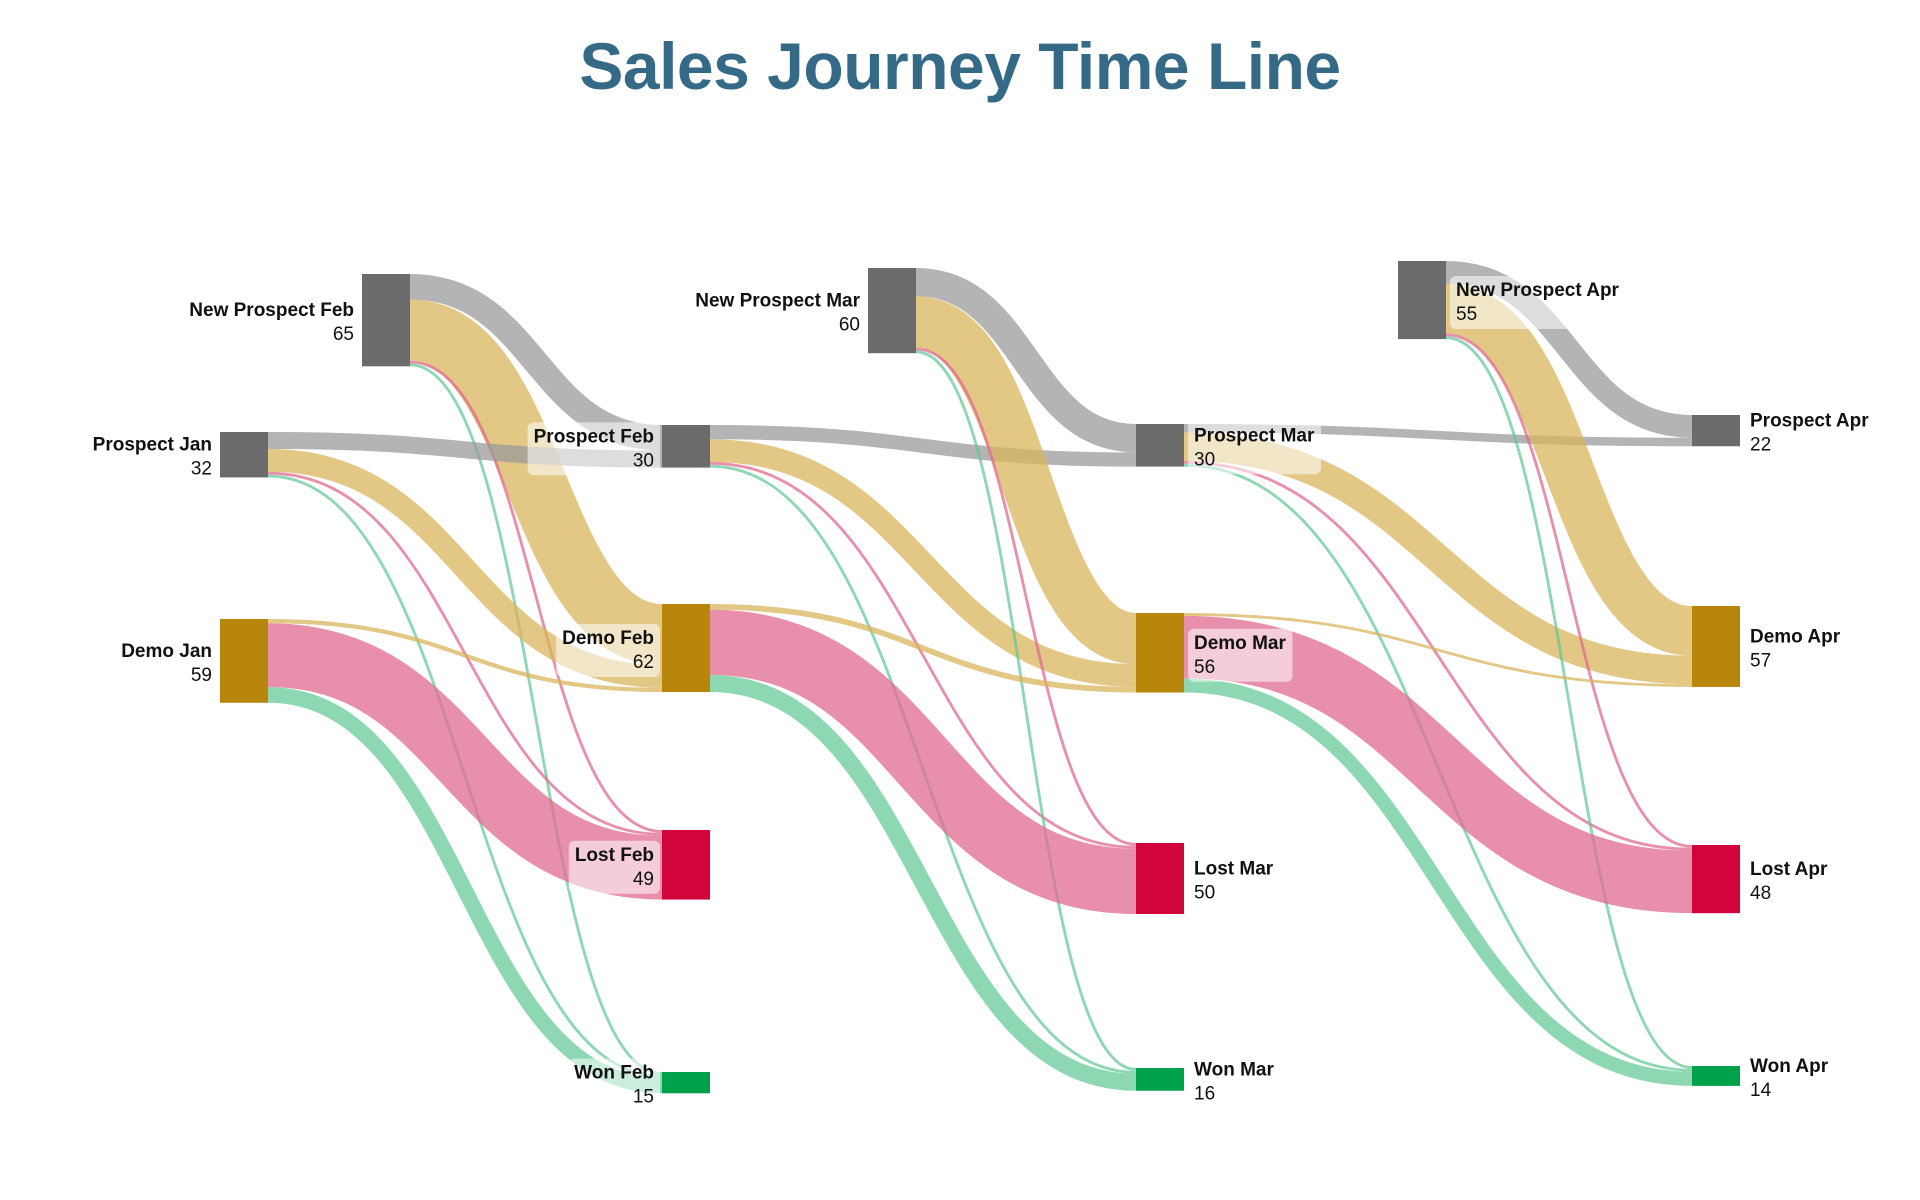  Describe the element at coordinates (1240, 643) in the screenshot. I see `node-name: Demo Mar` at that location.